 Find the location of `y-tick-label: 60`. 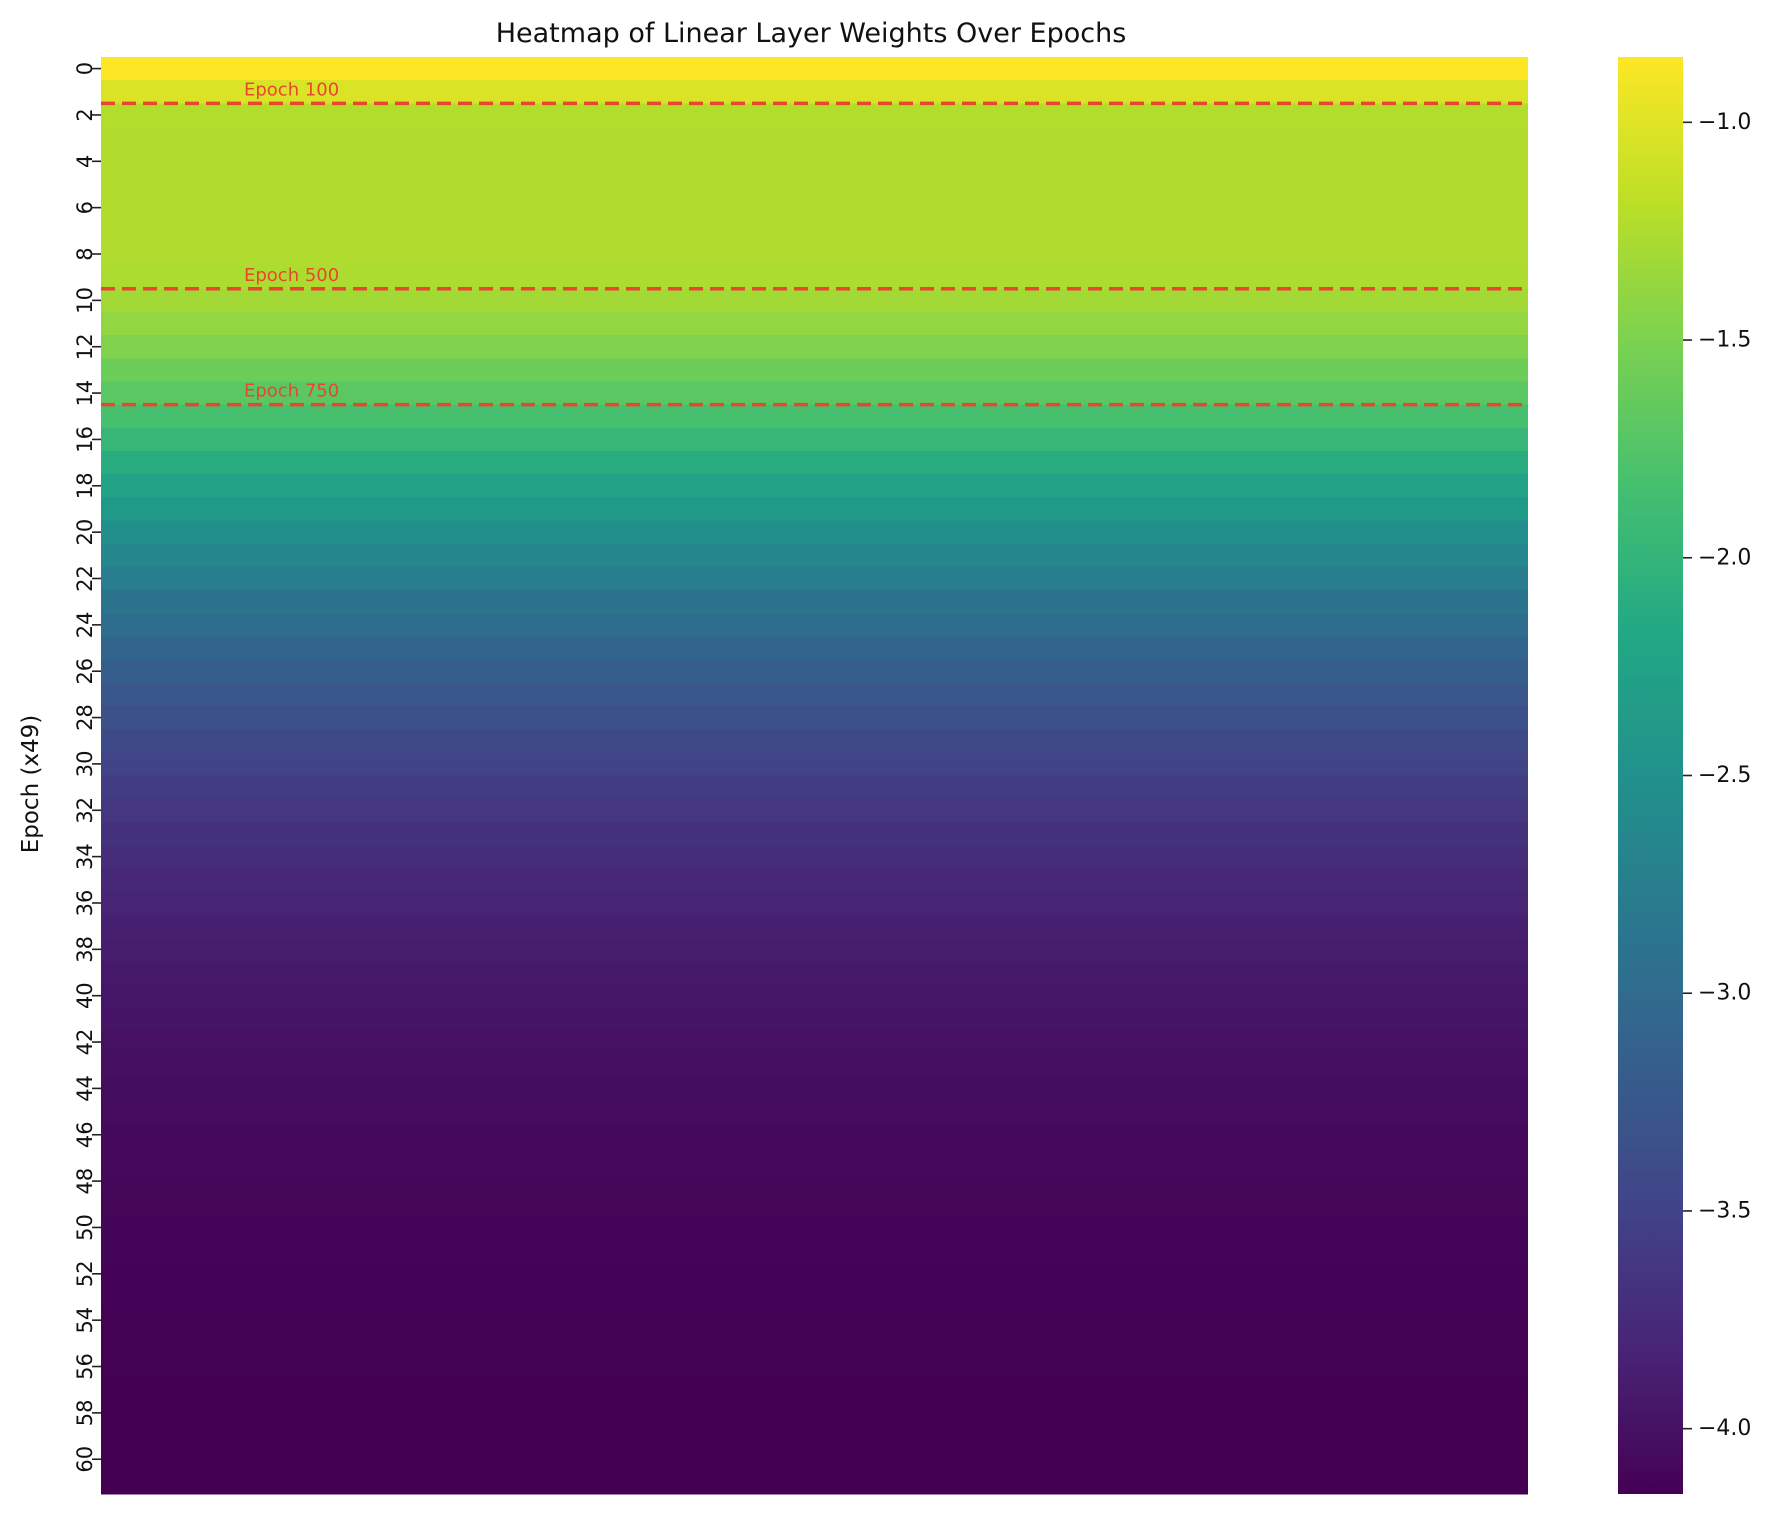

y-tick-label: 60 is located at coordinates (85, 1459).